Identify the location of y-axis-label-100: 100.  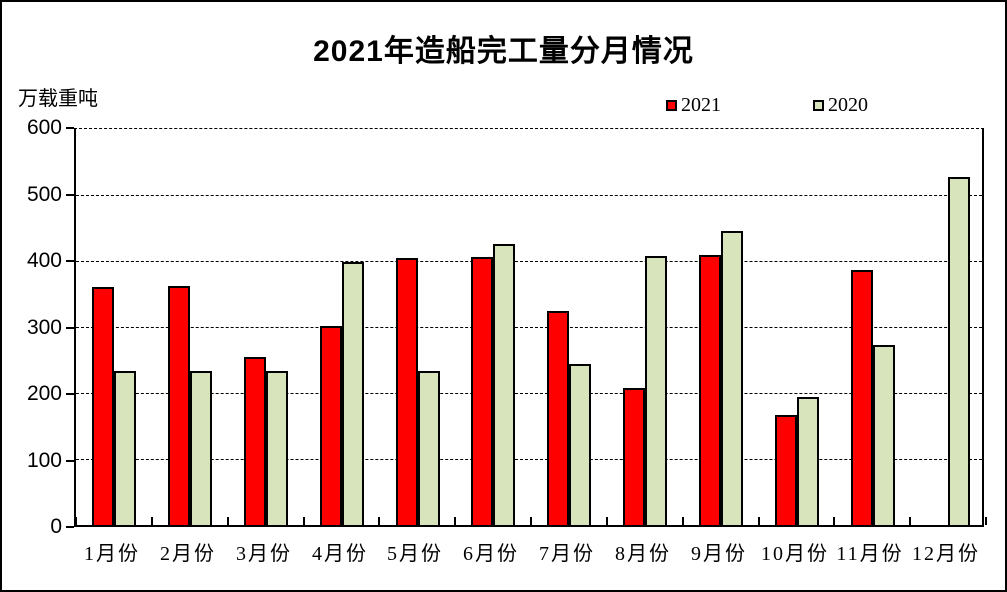
(44, 460).